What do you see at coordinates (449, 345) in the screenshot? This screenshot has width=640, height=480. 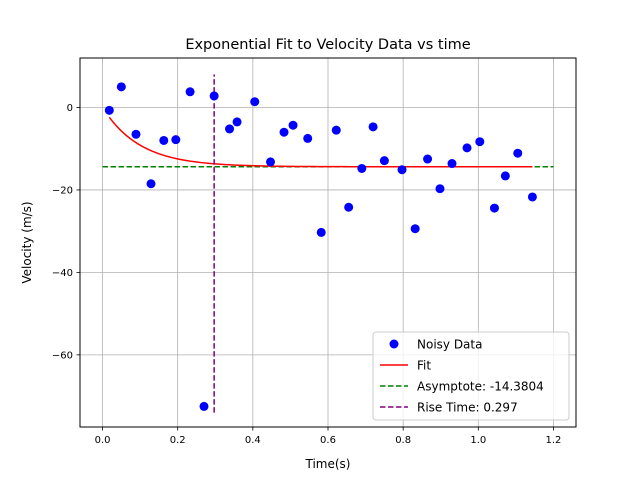 I see `legend-label-noisy-data: Noisy Data` at bounding box center [449, 345].